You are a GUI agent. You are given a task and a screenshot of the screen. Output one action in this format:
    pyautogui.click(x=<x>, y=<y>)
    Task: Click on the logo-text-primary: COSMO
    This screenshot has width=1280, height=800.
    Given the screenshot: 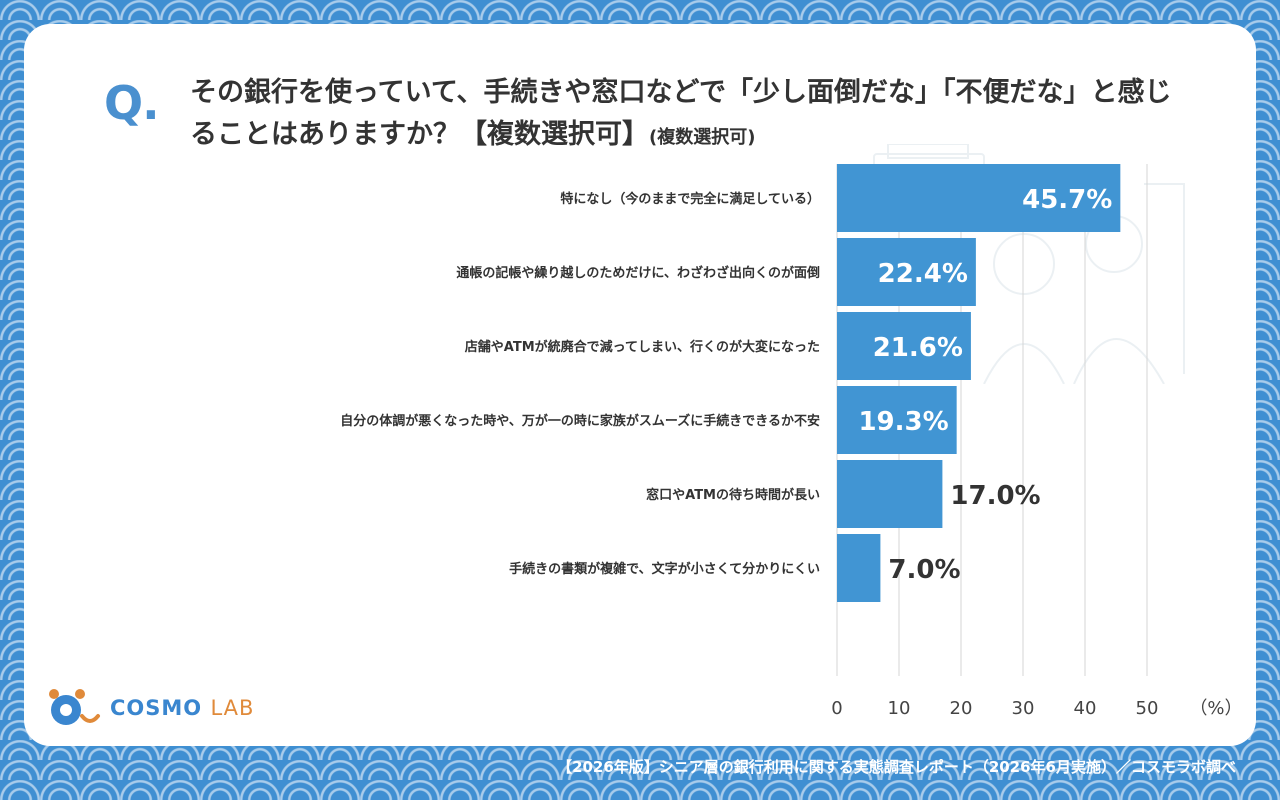 What is the action you would take?
    pyautogui.click(x=156, y=708)
    